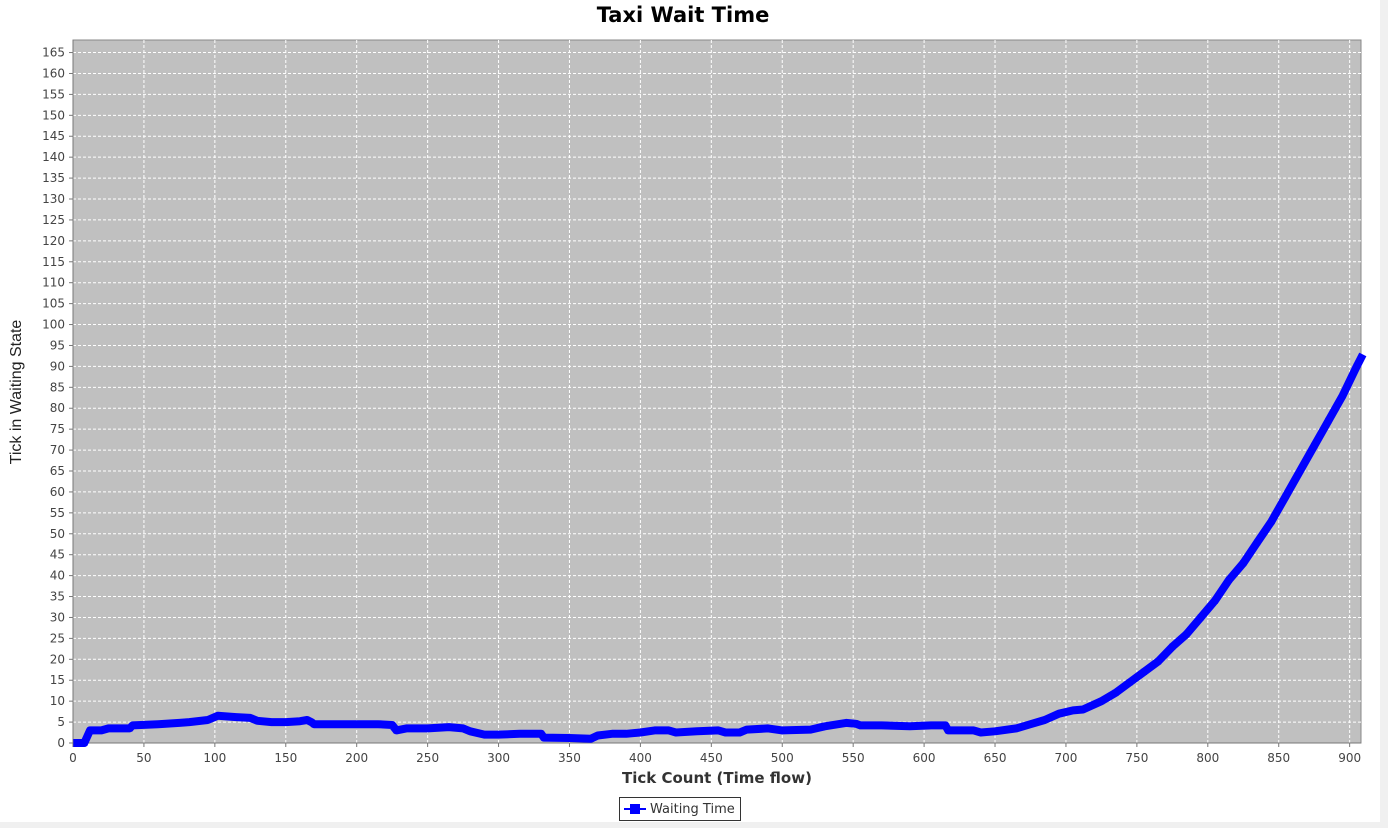 The image size is (1388, 828). What do you see at coordinates (53, 73) in the screenshot?
I see `y-tick-label: 160` at bounding box center [53, 73].